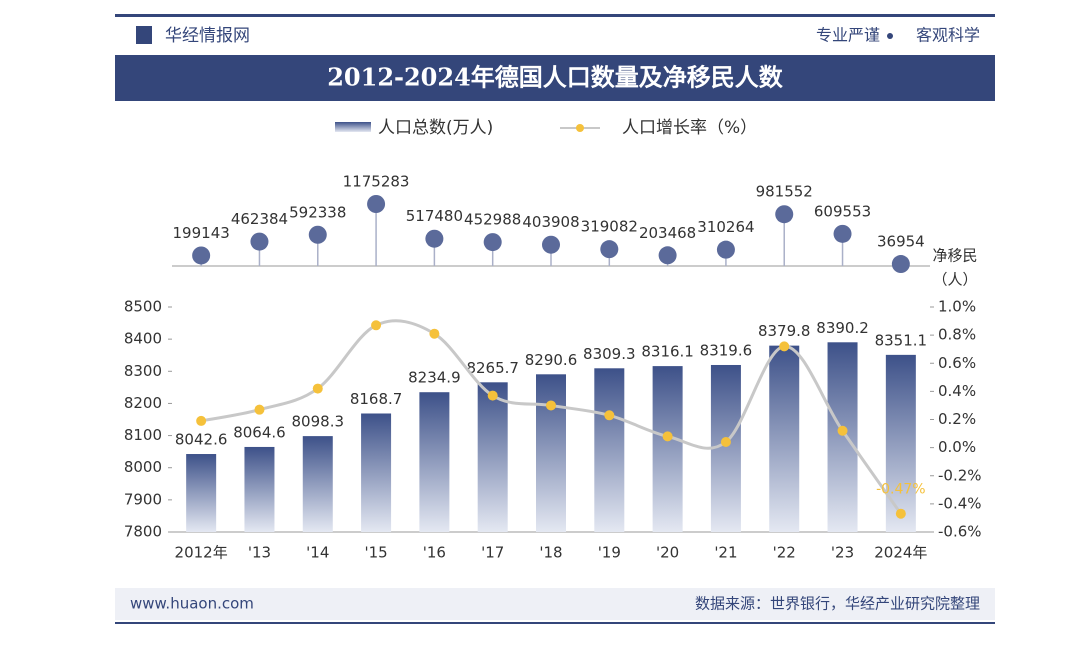 The width and height of the screenshot is (1080, 649). What do you see at coordinates (948, 35) in the screenshot?
I see `slogan: 客观科学` at bounding box center [948, 35].